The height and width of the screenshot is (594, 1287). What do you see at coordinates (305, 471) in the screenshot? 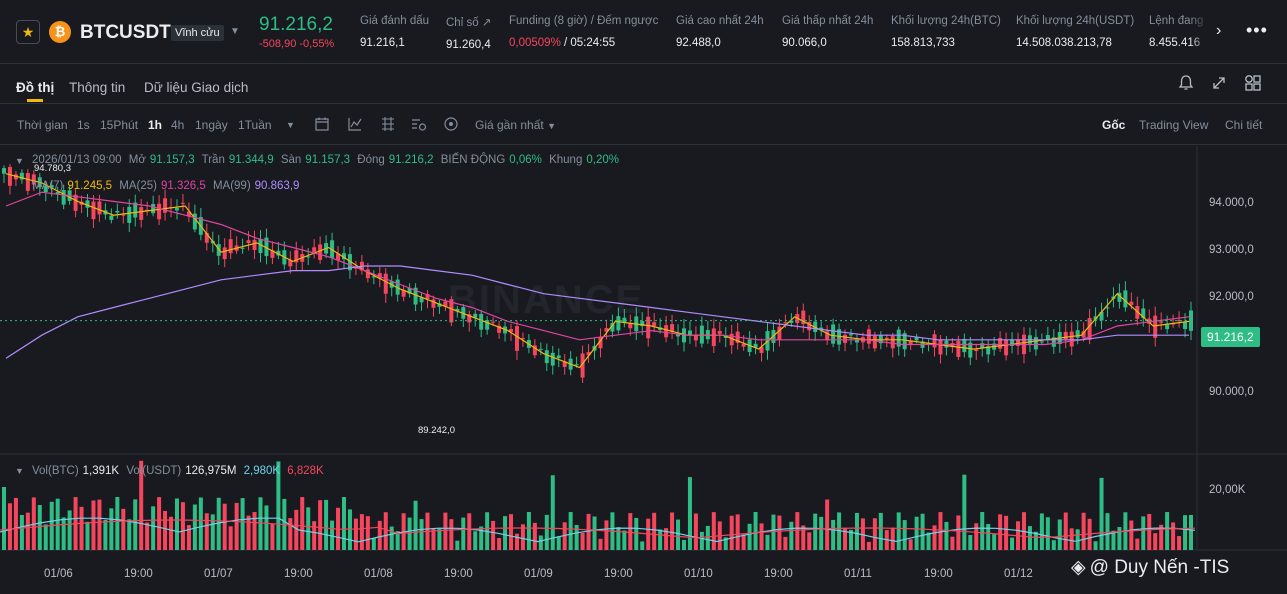
I see `vol-ma2-value: 6,828K` at bounding box center [305, 471].